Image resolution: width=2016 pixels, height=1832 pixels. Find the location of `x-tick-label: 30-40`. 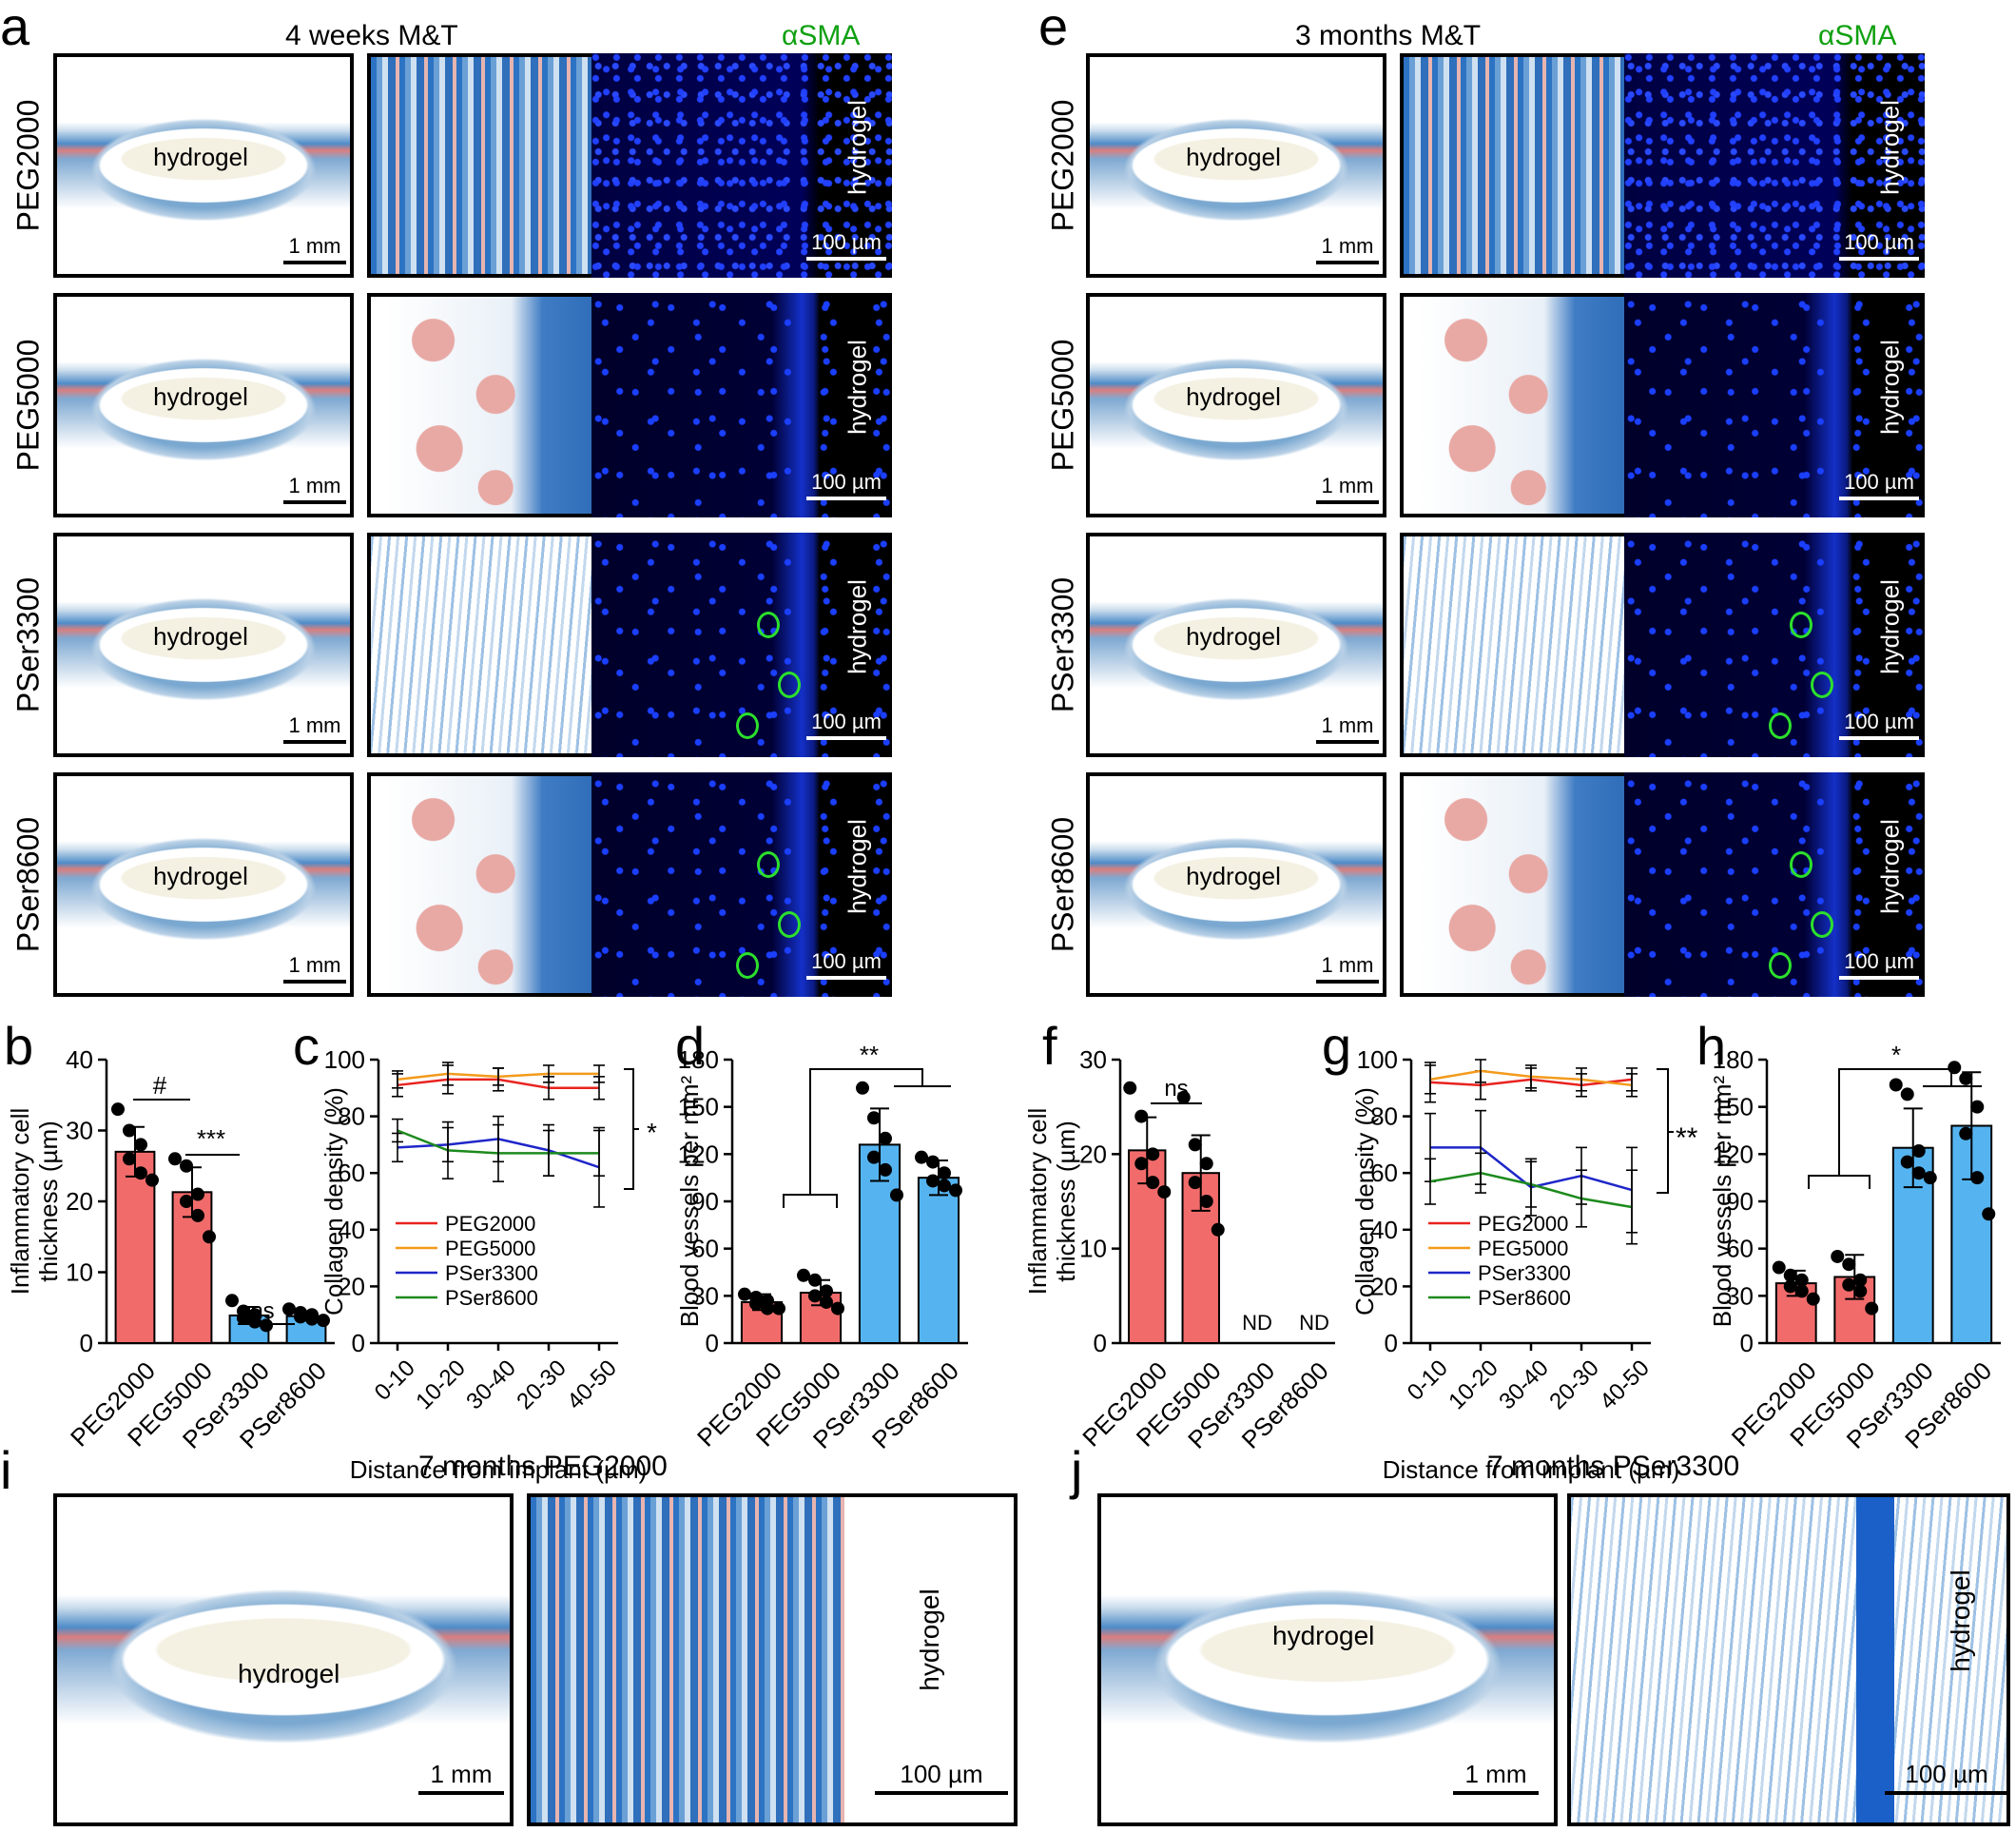

x-tick-label: 30-40 is located at coordinates (491, 1385).